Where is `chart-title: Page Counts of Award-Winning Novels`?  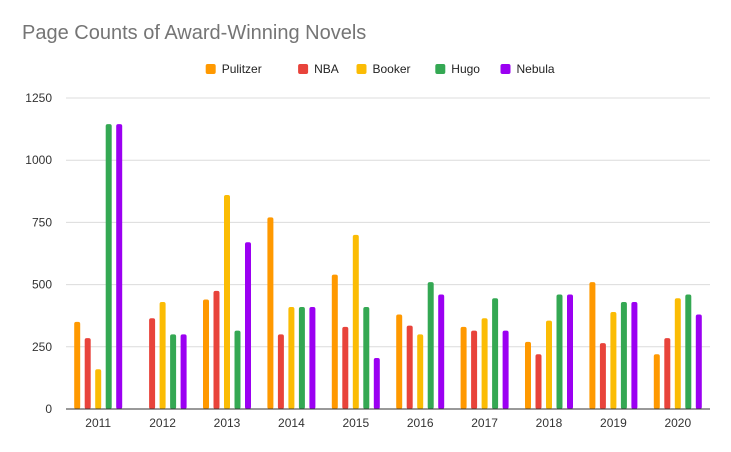
chart-title: Page Counts of Award-Winning Novels is located at coordinates (194, 33).